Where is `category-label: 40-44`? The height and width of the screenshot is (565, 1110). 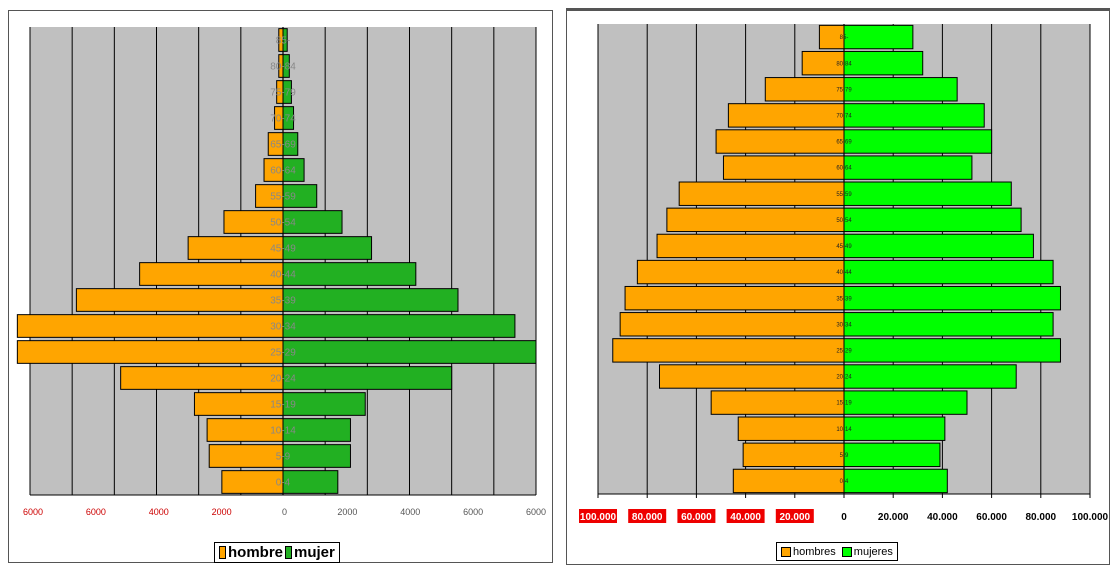
category-label: 40-44 is located at coordinates (844, 273).